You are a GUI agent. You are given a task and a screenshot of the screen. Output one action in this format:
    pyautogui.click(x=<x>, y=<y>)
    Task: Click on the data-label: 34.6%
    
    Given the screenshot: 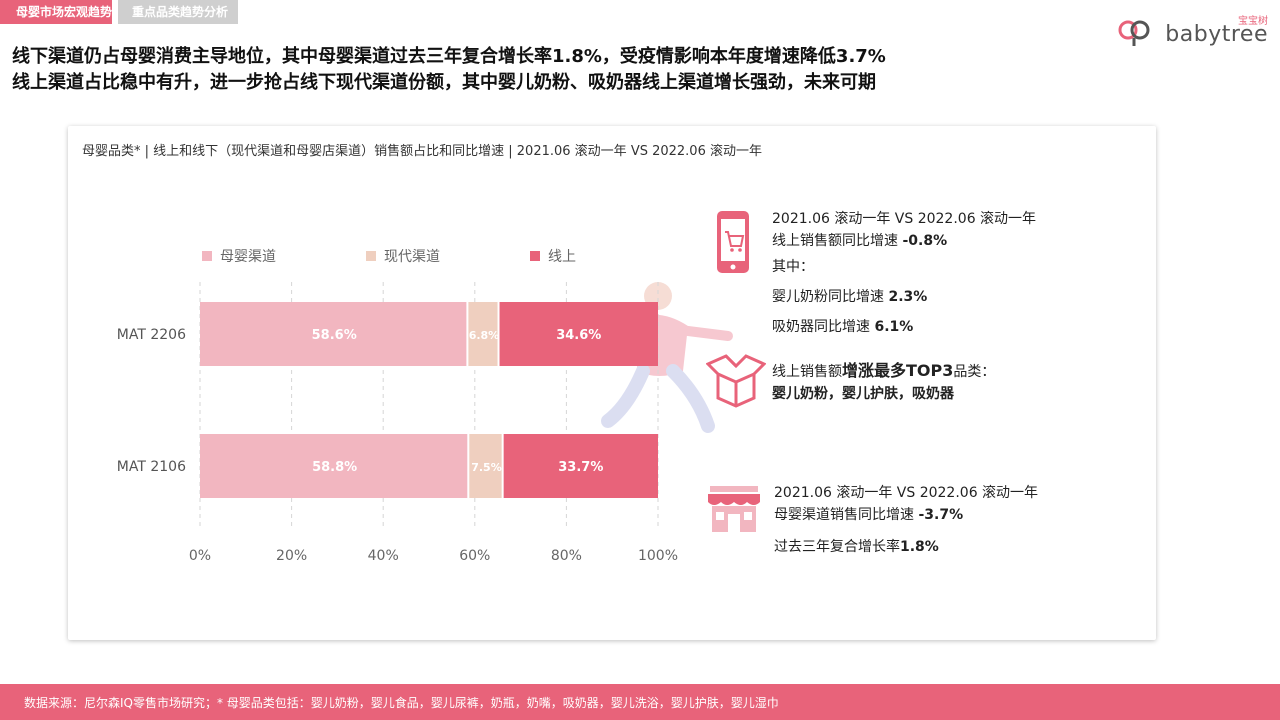 What is the action you would take?
    pyautogui.click(x=578, y=335)
    